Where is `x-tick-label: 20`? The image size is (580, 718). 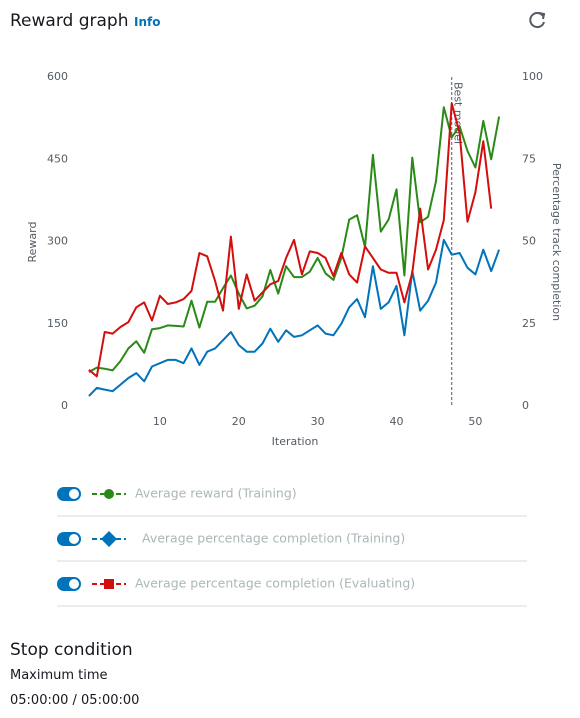 x-tick-label: 20 is located at coordinates (239, 421).